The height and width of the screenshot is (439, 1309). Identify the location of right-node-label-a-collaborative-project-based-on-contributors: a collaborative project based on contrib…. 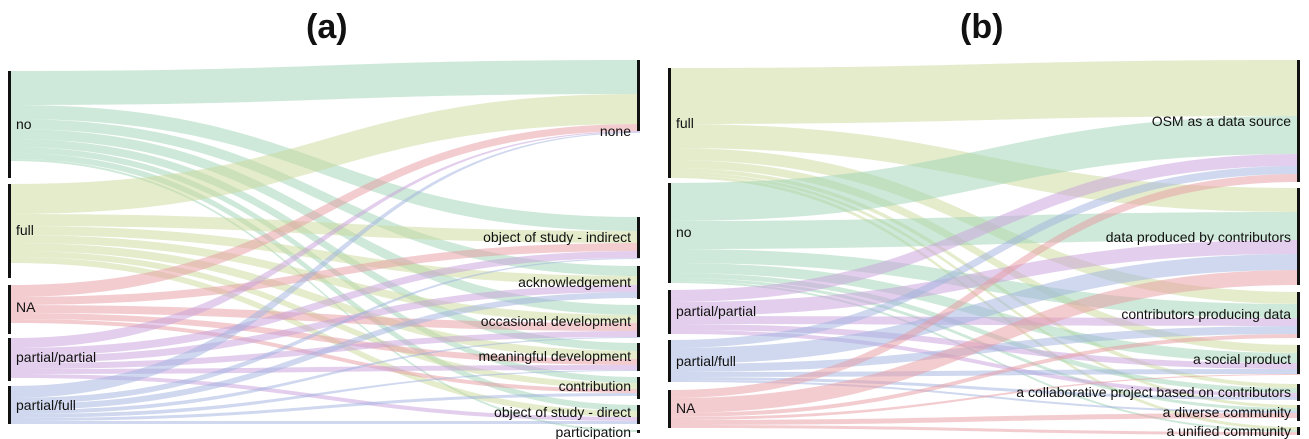
(1153, 392).